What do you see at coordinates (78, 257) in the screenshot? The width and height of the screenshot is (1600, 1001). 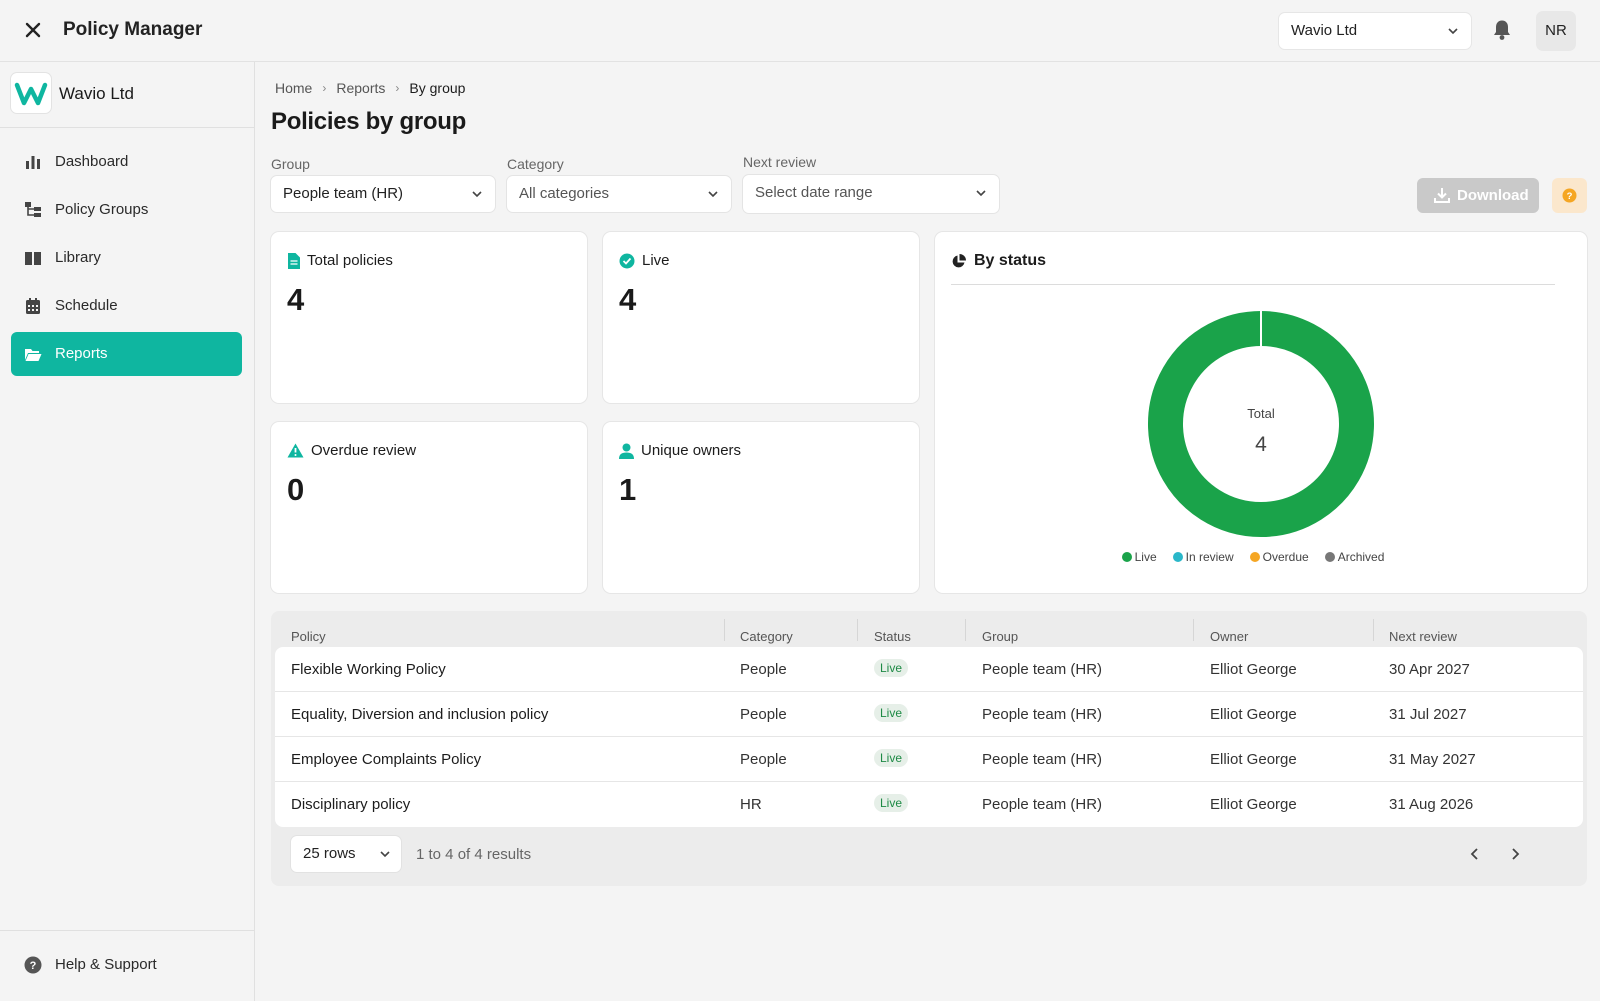 I see `sidebar-item-label: Library` at bounding box center [78, 257].